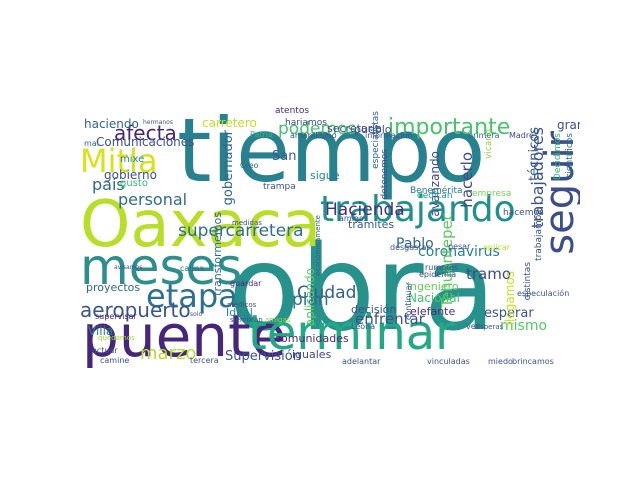  I want to click on word-obra: obra, so click(362, 288).